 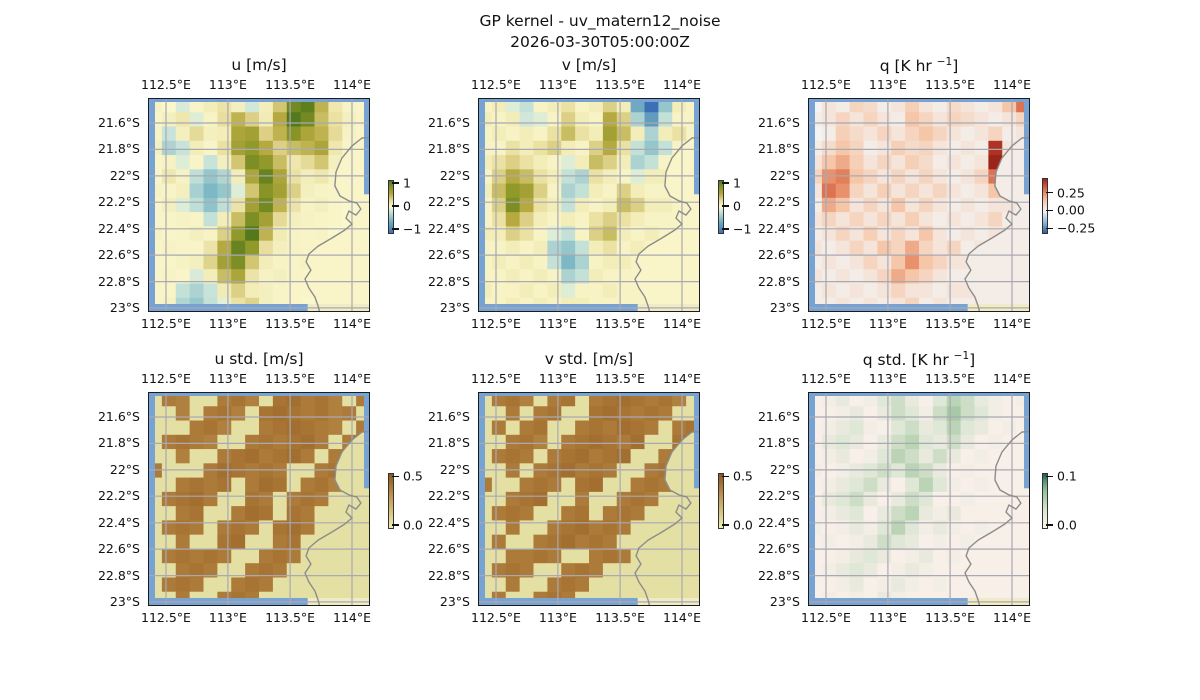 What do you see at coordinates (1067, 476) in the screenshot?
I see `colorbar-label-q_std-0: 0.1` at bounding box center [1067, 476].